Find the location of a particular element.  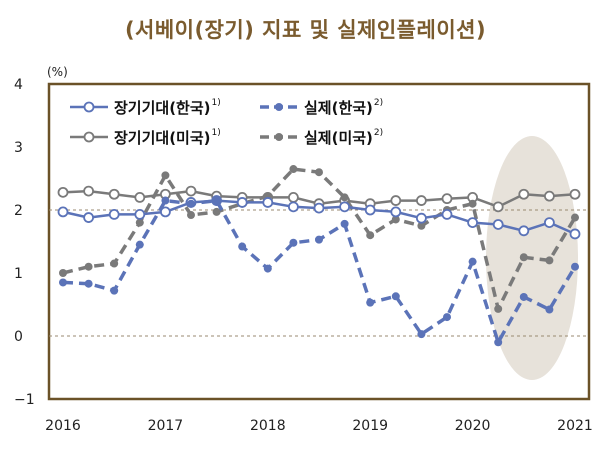

x-tick-label: 2020 is located at coordinates (473, 426).